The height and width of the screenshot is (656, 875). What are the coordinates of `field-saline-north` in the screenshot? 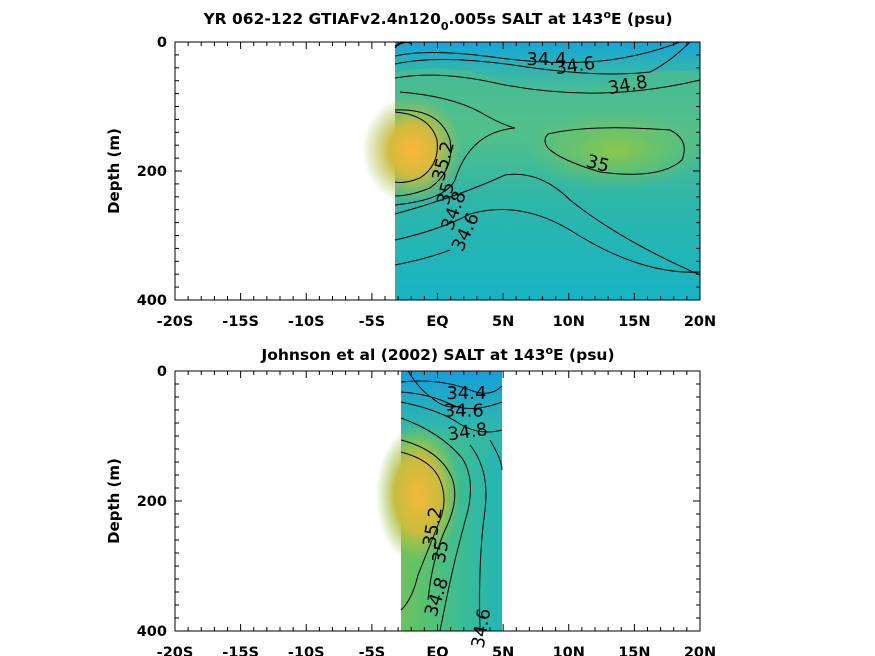 It's located at (615, 150).